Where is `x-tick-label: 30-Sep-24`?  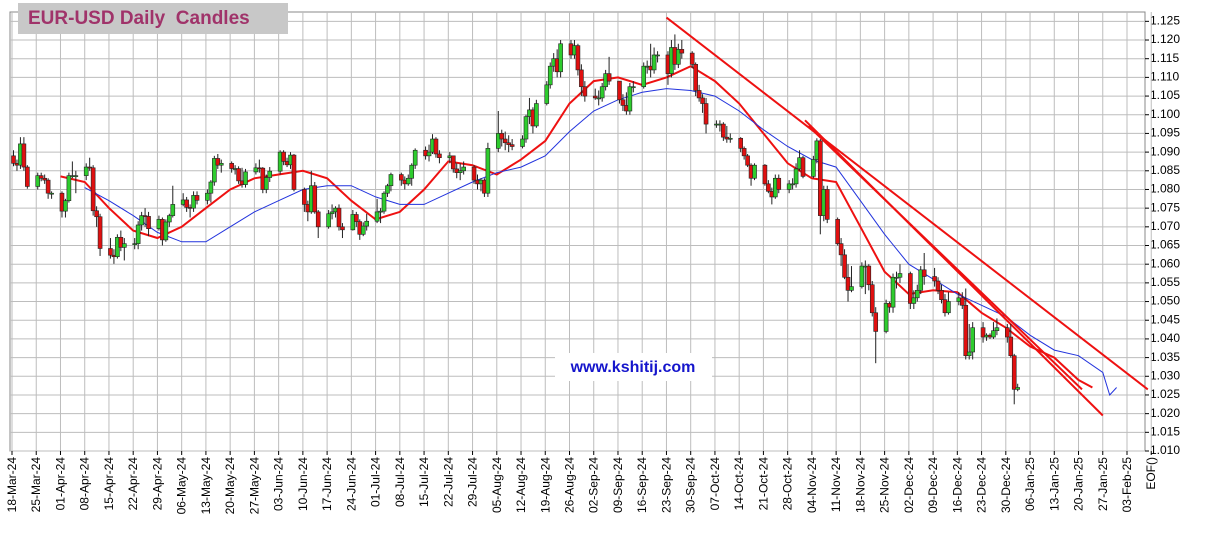
x-tick-label: 30-Sep-24 is located at coordinates (691, 485).